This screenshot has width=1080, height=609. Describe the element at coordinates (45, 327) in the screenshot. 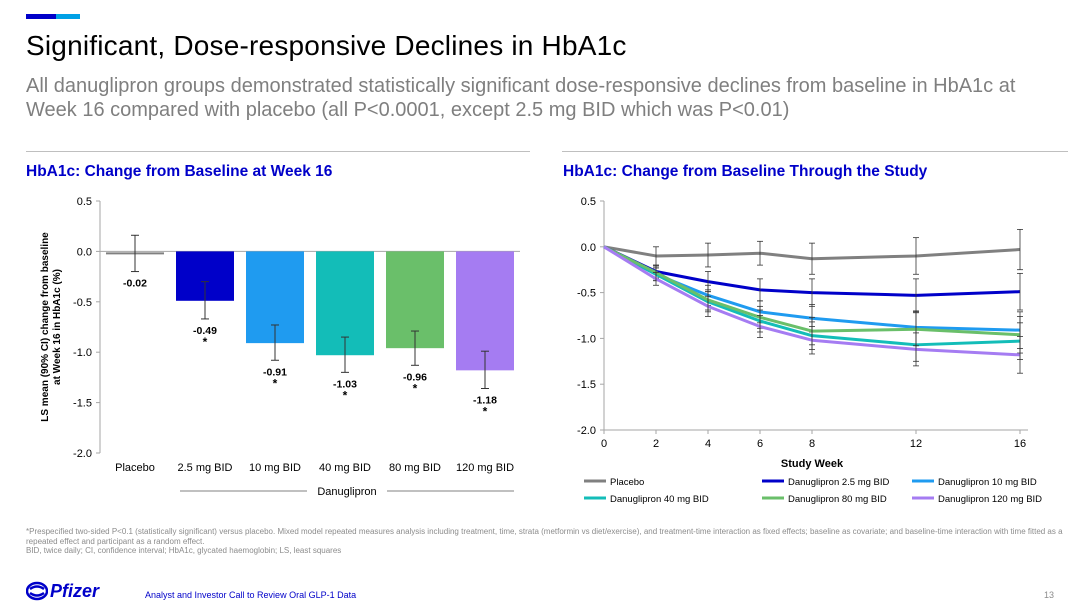

I see `bar-y-label-line: LS mean (90% CI) change from baseline` at that location.